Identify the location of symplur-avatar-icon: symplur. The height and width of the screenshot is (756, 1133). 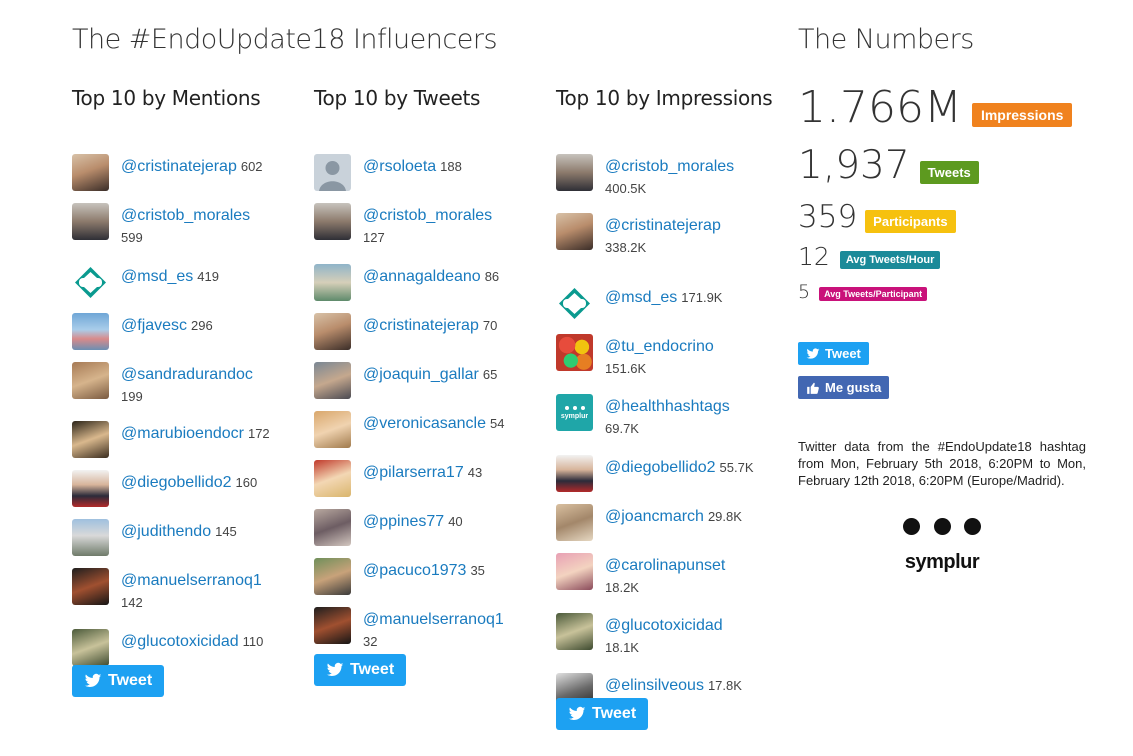
(574, 412).